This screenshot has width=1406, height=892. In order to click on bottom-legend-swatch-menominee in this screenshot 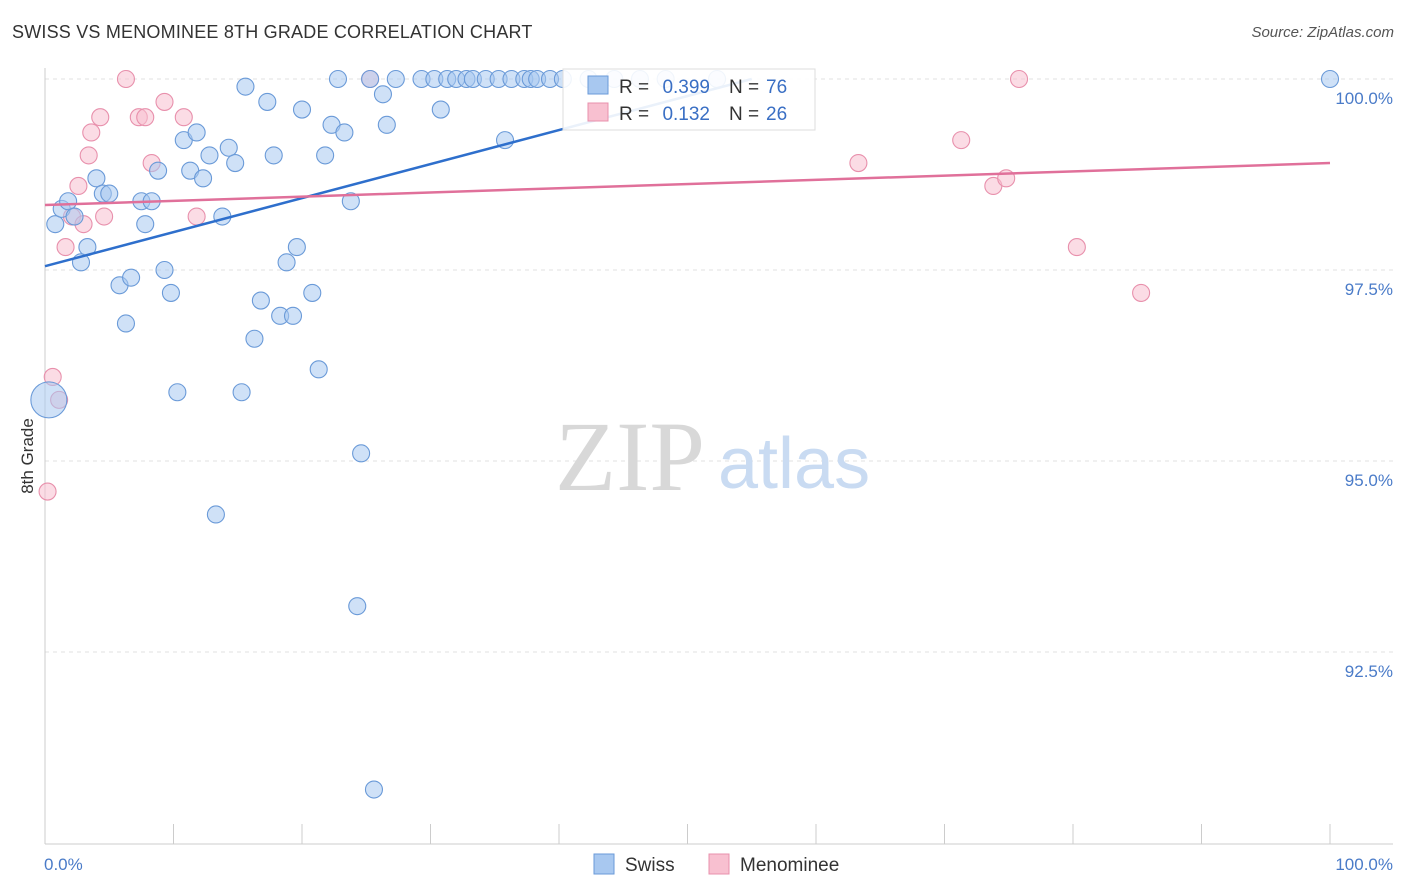, I will do `click(719, 864)`.